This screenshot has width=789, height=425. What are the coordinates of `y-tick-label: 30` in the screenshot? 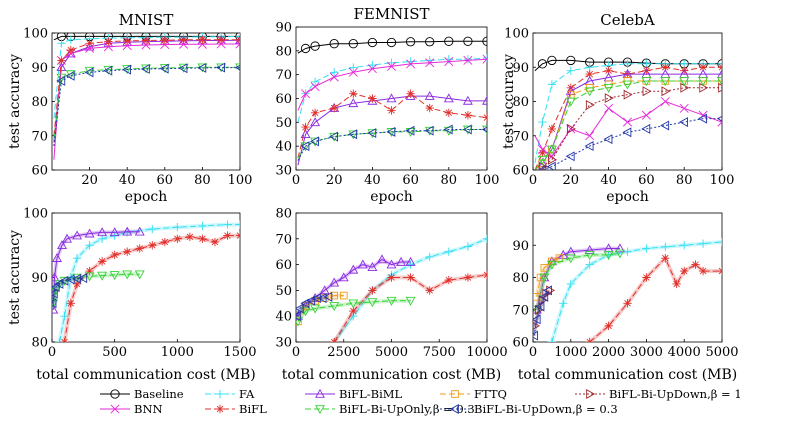 It's located at (283, 171).